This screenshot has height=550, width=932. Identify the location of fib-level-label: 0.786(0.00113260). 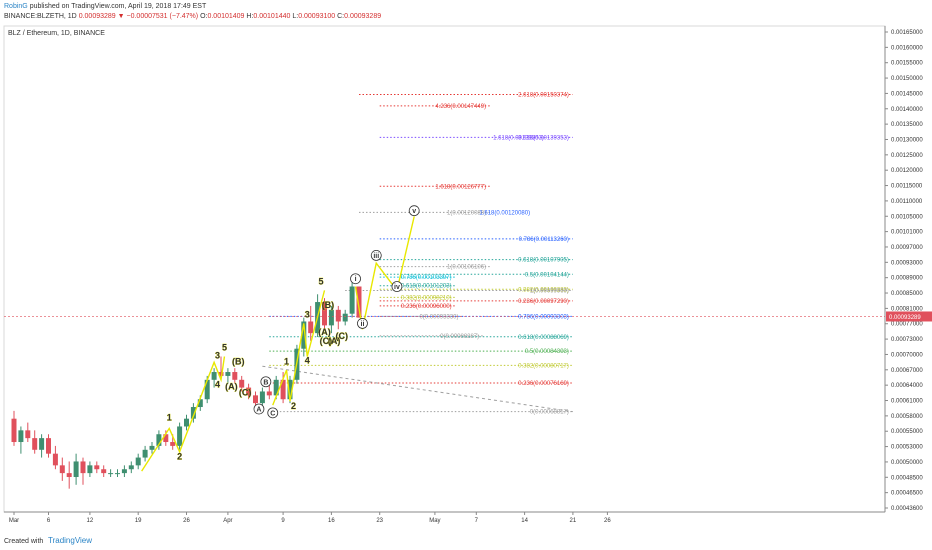
(544, 240).